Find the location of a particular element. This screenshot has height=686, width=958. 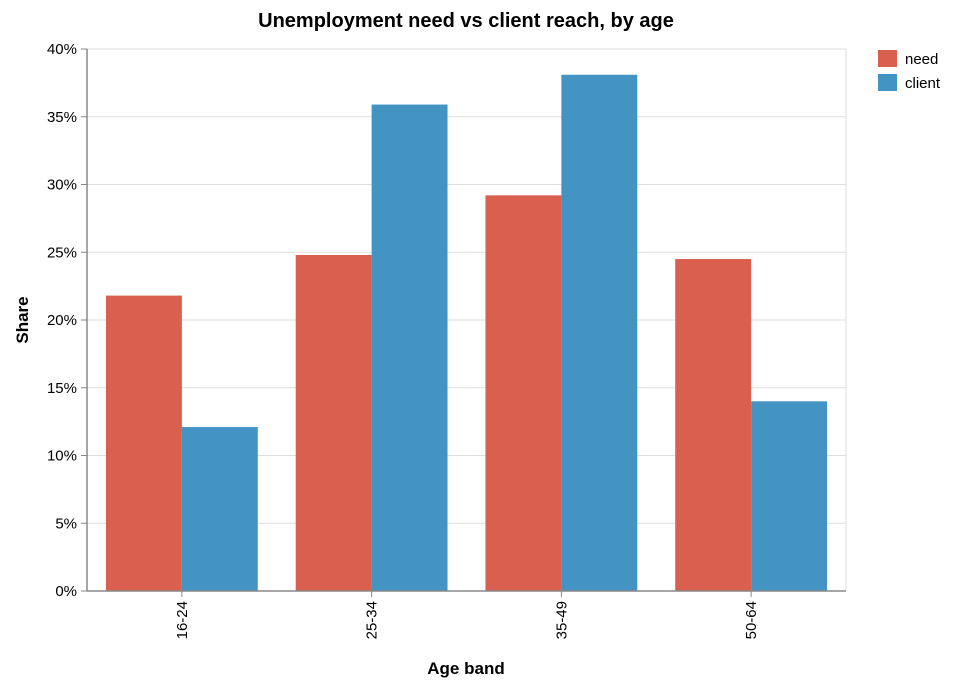

y-tick-label: 40% is located at coordinates (62, 49).